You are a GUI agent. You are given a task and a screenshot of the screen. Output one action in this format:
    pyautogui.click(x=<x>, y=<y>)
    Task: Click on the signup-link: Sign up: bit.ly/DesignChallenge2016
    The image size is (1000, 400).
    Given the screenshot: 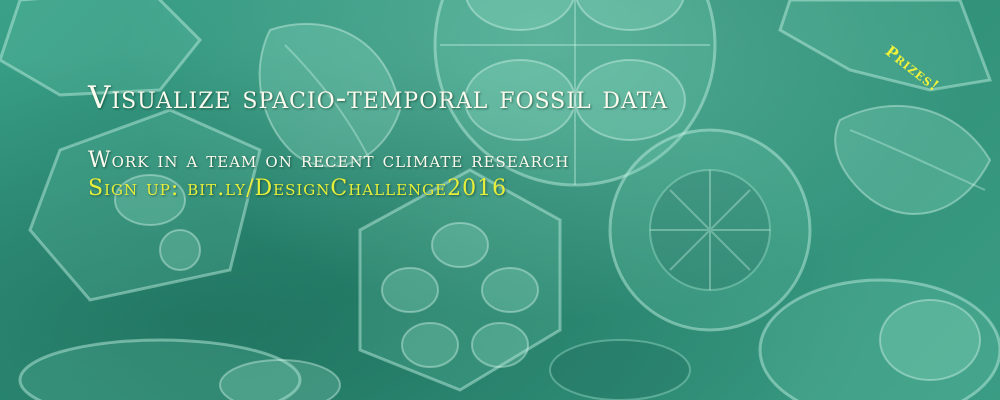 What is the action you would take?
    pyautogui.click(x=298, y=188)
    